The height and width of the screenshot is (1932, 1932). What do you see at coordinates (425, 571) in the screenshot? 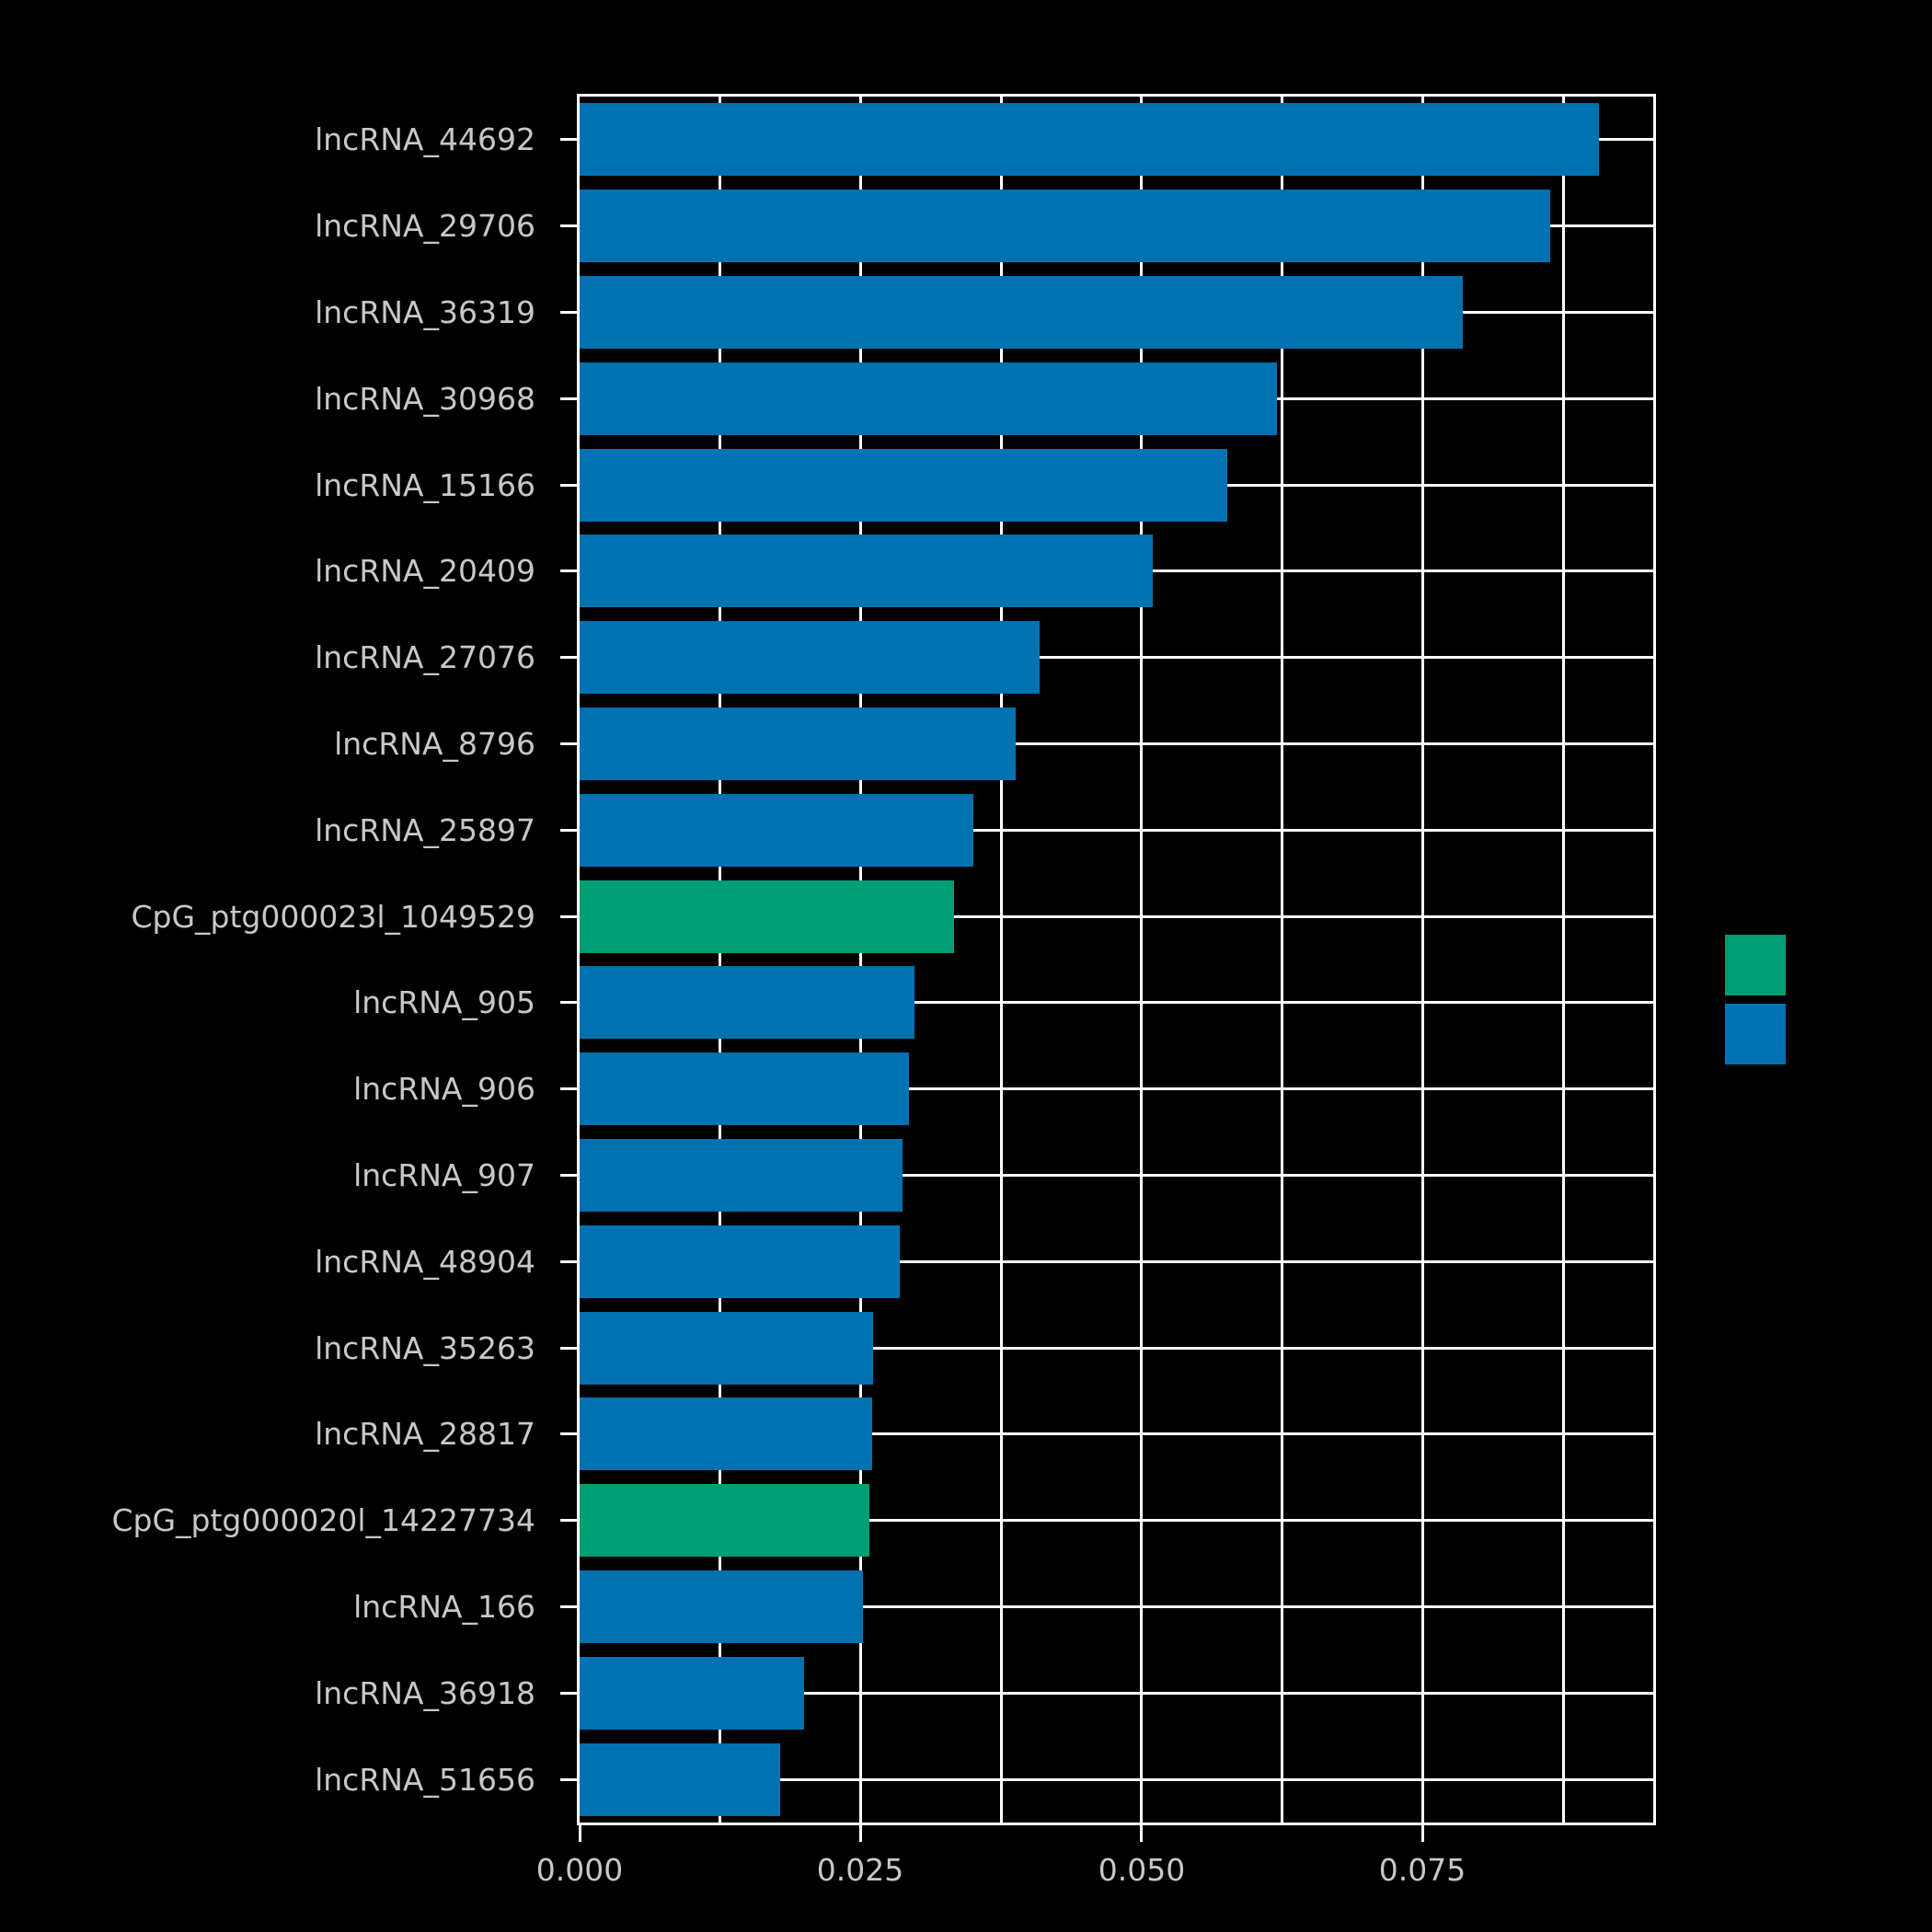
I see `category-label-lncRNA_20409: lncRNA_20409` at bounding box center [425, 571].